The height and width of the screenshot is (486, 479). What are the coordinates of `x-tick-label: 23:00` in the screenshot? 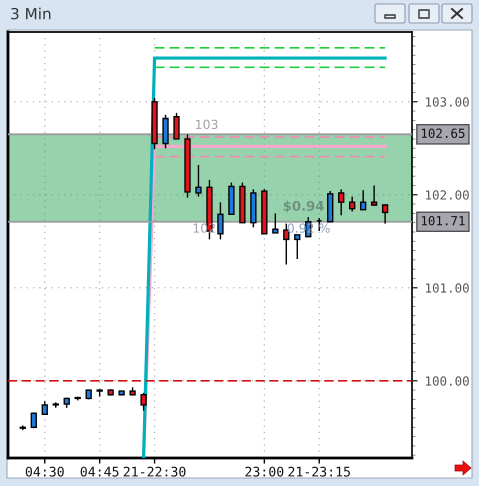 It's located at (264, 471).